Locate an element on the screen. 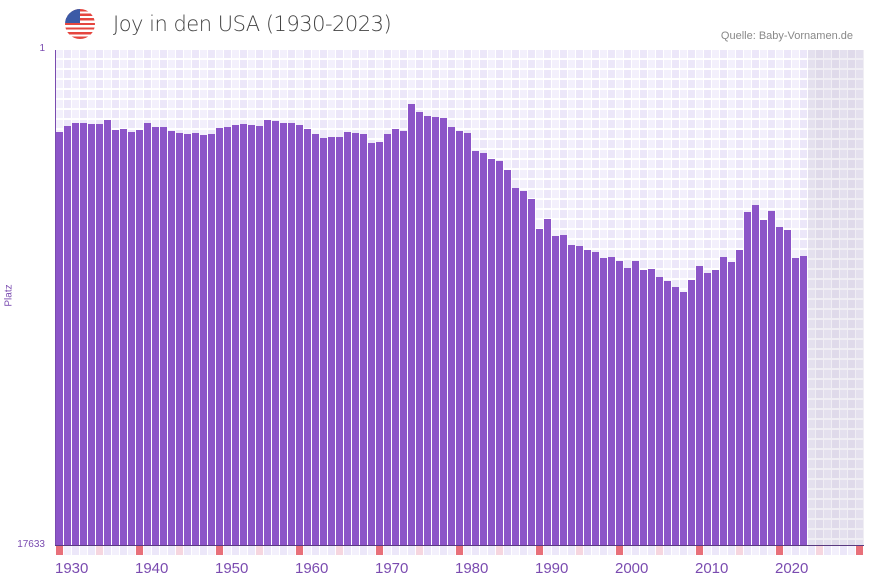 The height and width of the screenshot is (587, 873). bar-1995 is located at coordinates (579, 395).